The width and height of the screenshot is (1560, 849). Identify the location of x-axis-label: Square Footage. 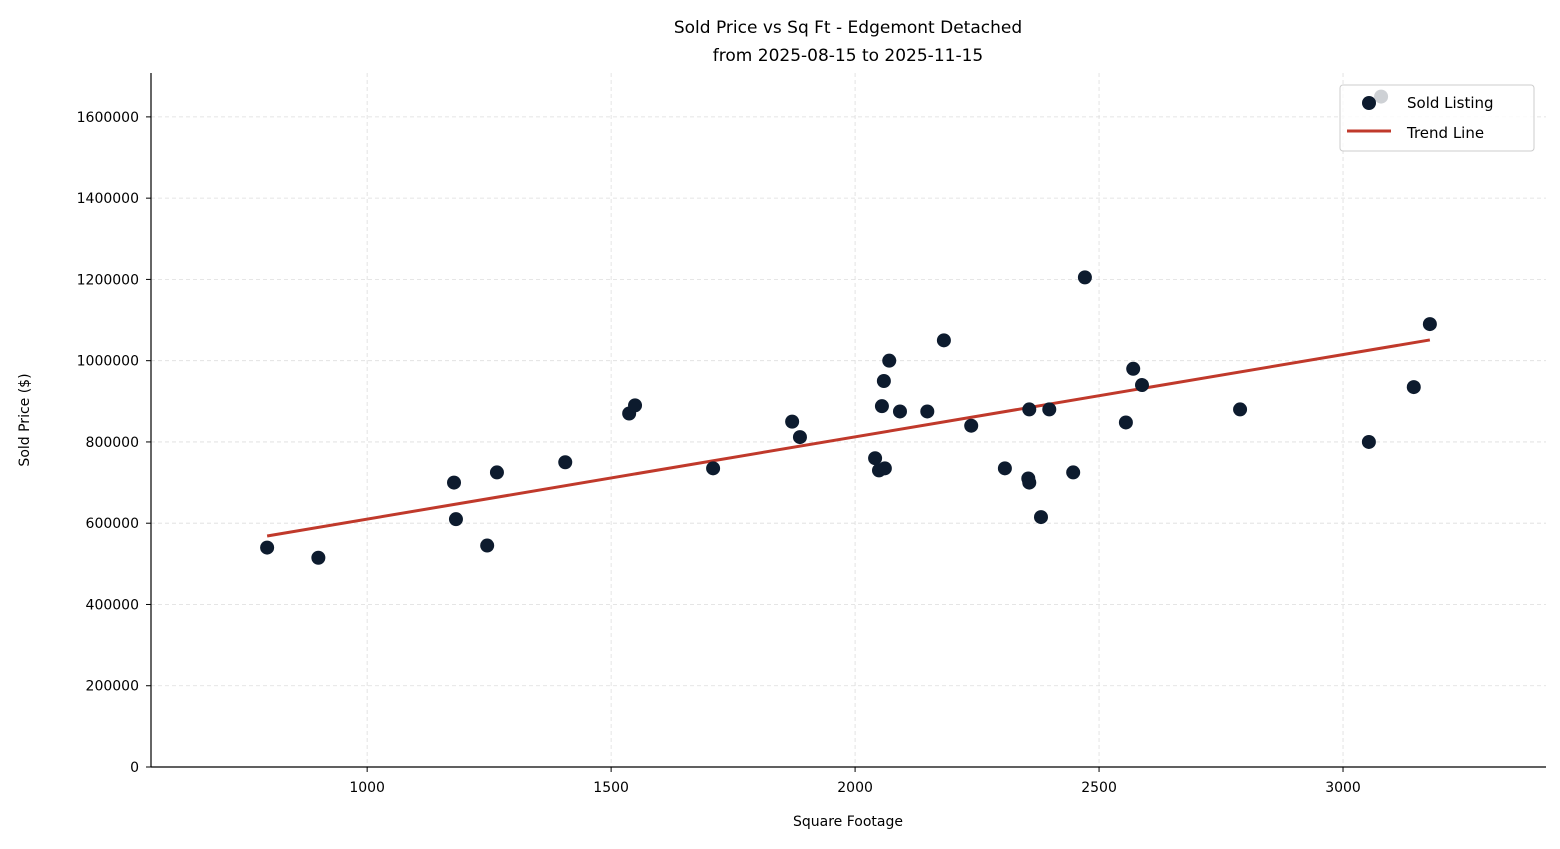
(848, 822).